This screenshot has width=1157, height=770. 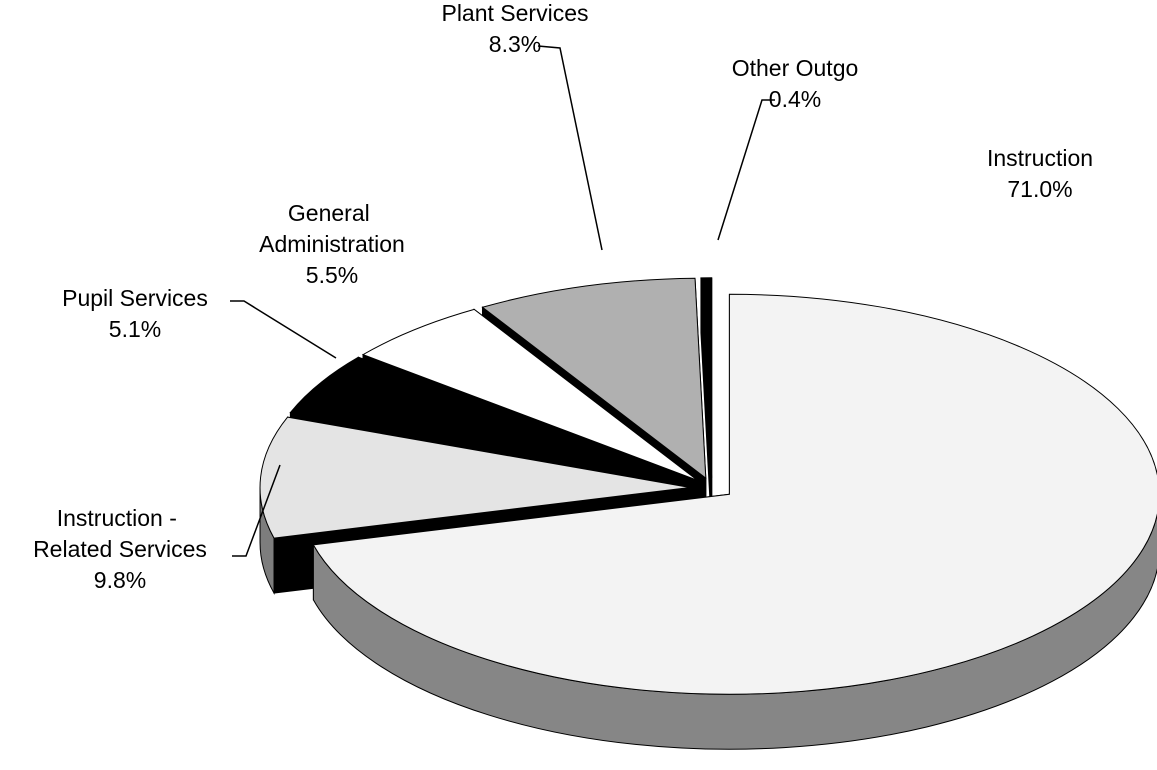 What do you see at coordinates (135, 329) in the screenshot?
I see `data-value-label: 5.1%` at bounding box center [135, 329].